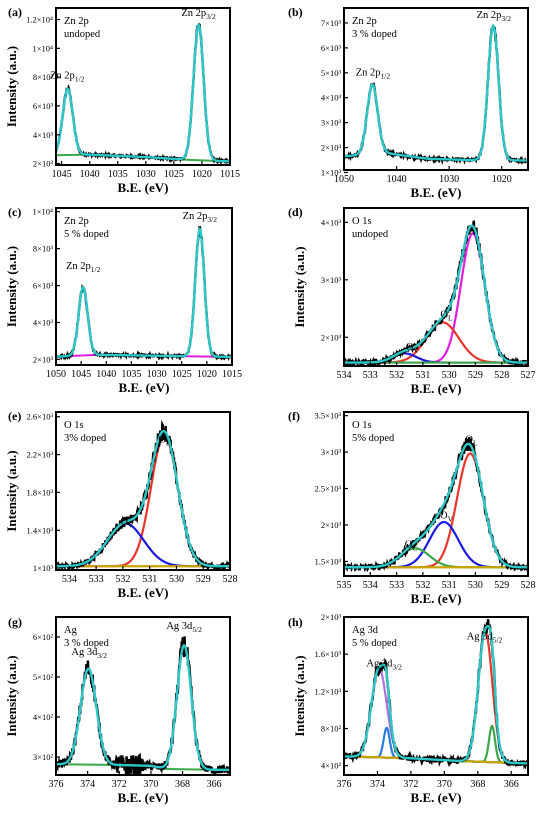  Describe the element at coordinates (14, 416) in the screenshot. I see `panel-label: (e)` at that location.